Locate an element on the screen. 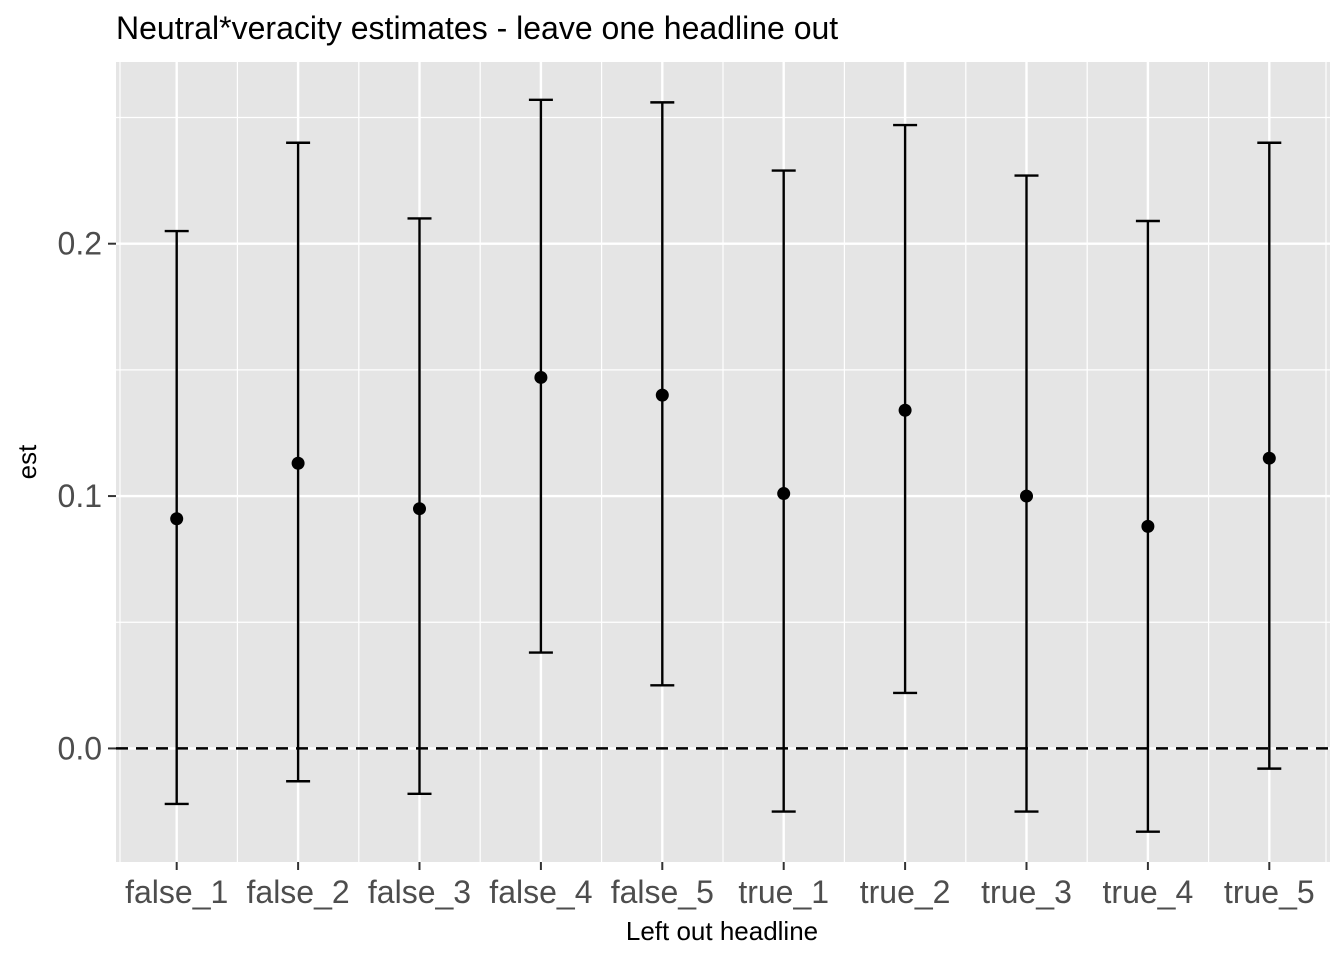 The image size is (1344, 960). x-tick-label: true_4 is located at coordinates (1148, 892).